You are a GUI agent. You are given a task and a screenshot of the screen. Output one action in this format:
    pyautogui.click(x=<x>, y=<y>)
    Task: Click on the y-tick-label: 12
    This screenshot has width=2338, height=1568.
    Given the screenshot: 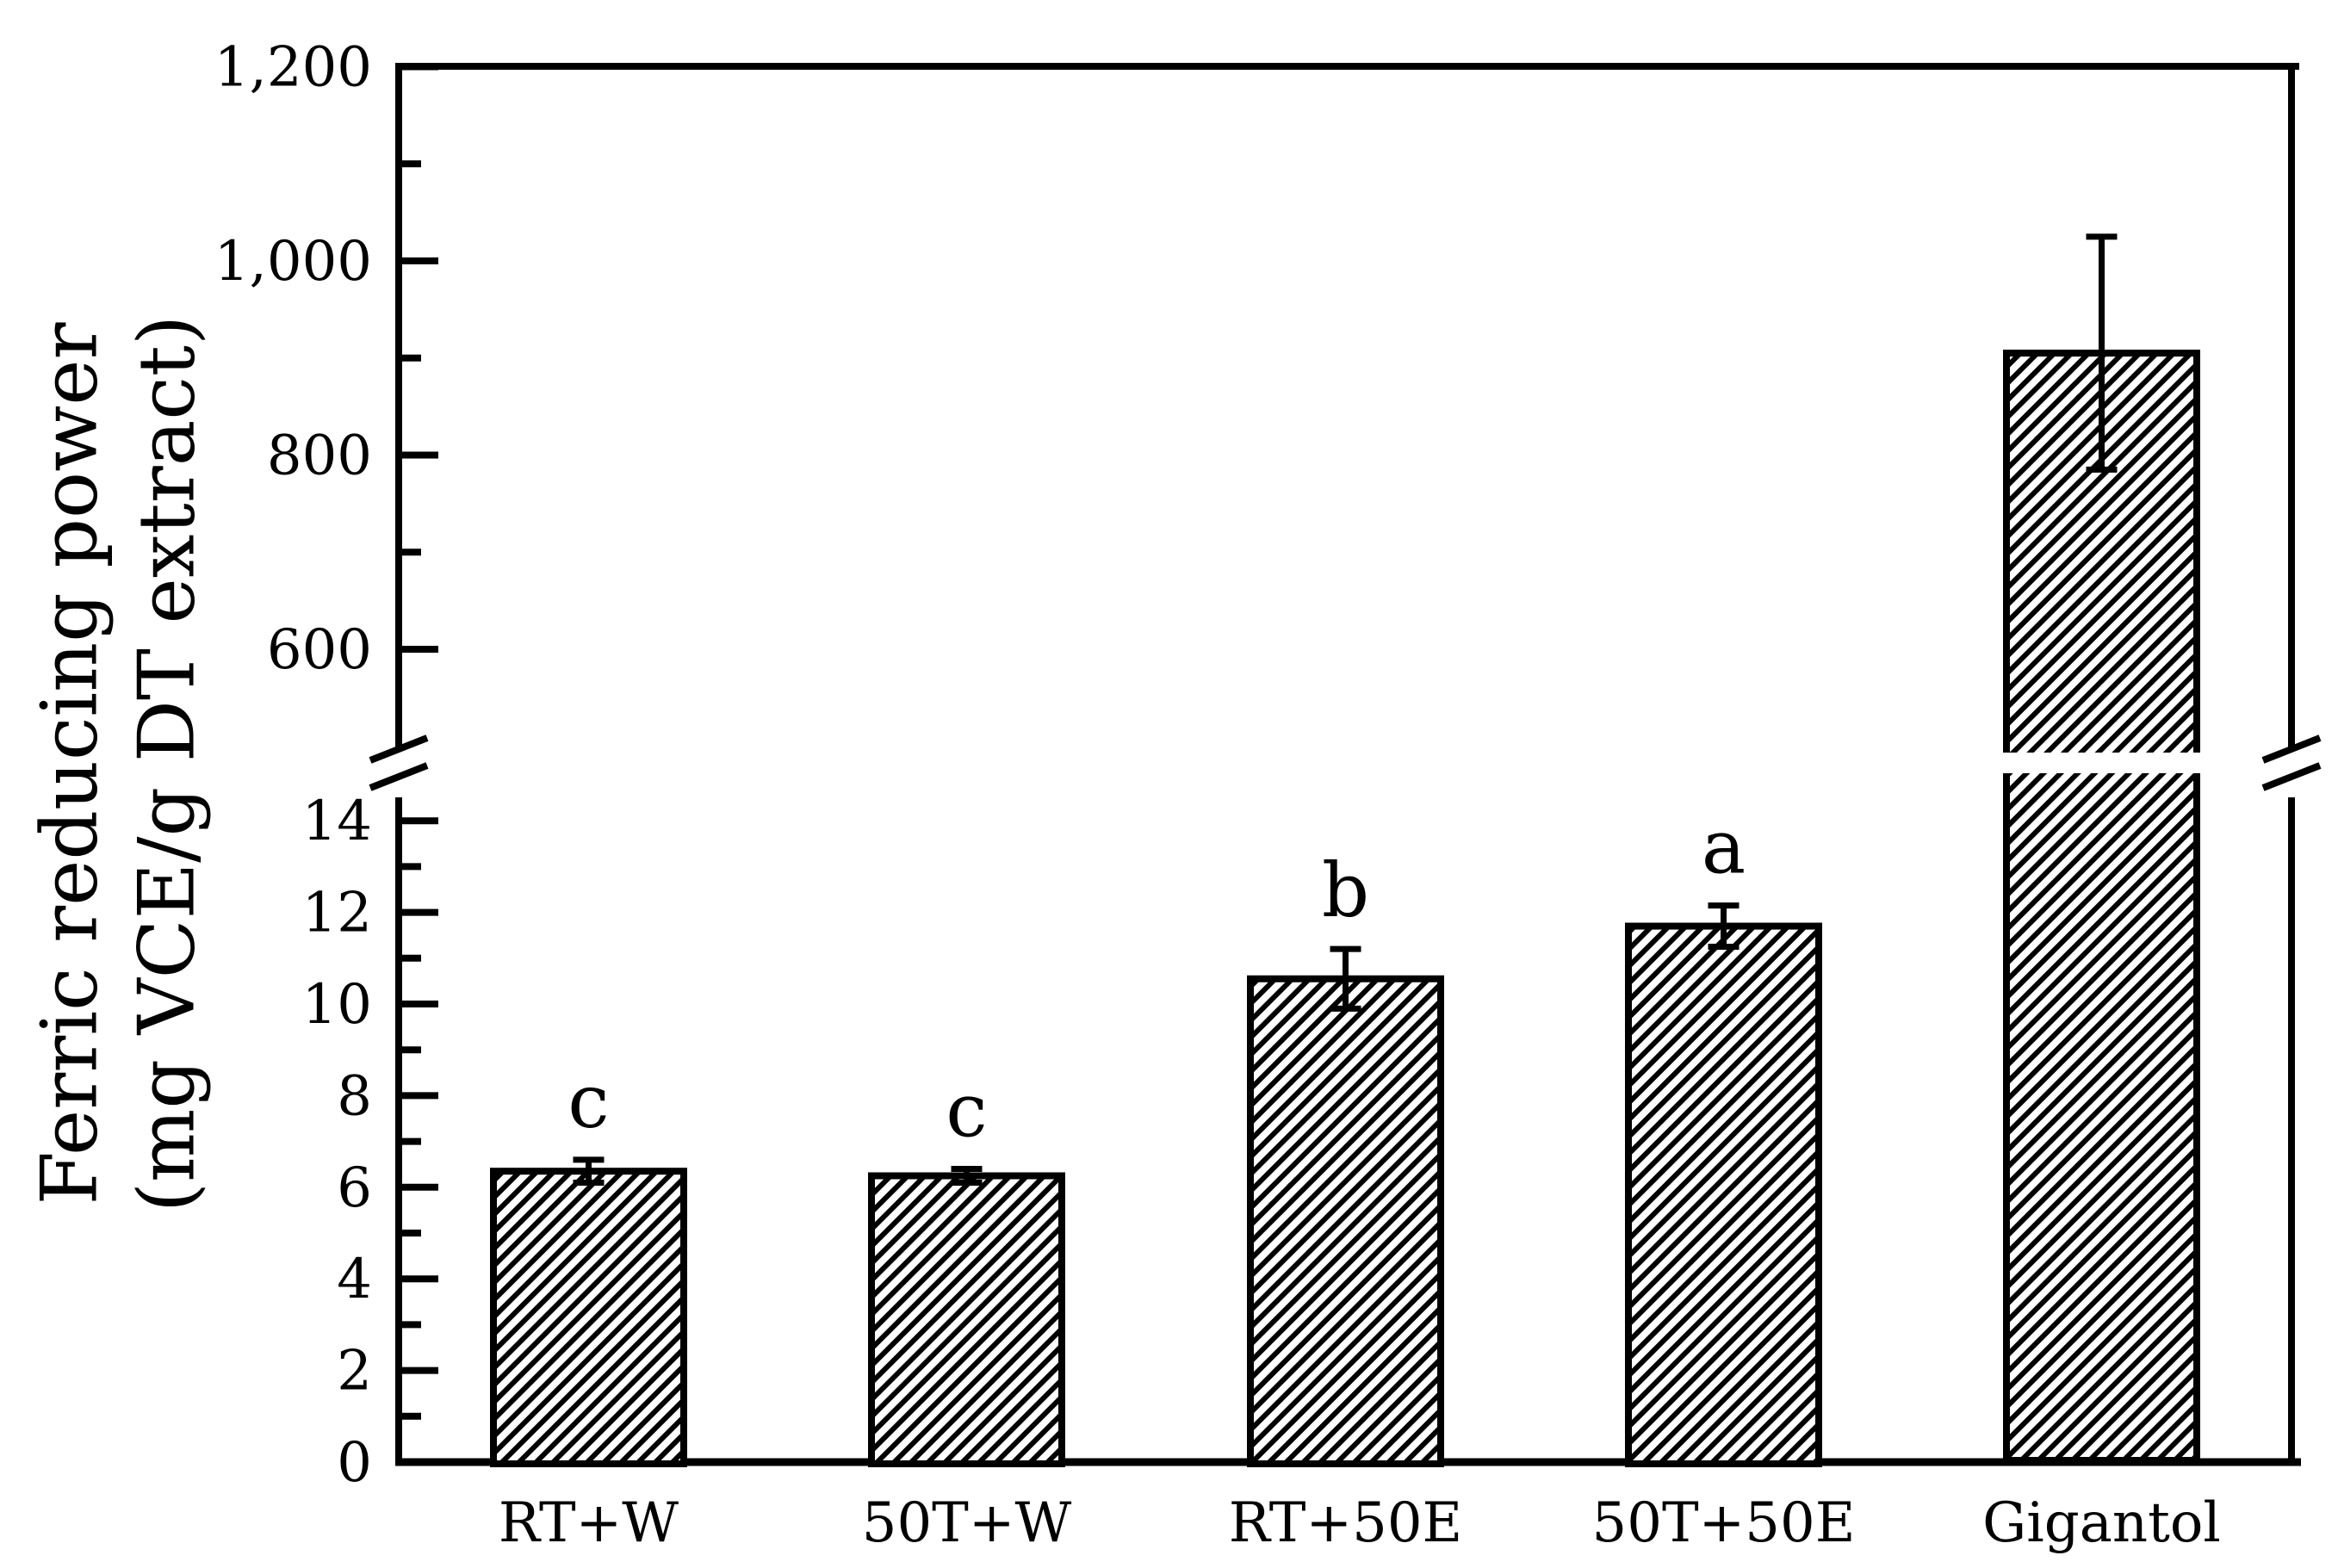 What is the action you would take?
    pyautogui.click(x=337, y=913)
    